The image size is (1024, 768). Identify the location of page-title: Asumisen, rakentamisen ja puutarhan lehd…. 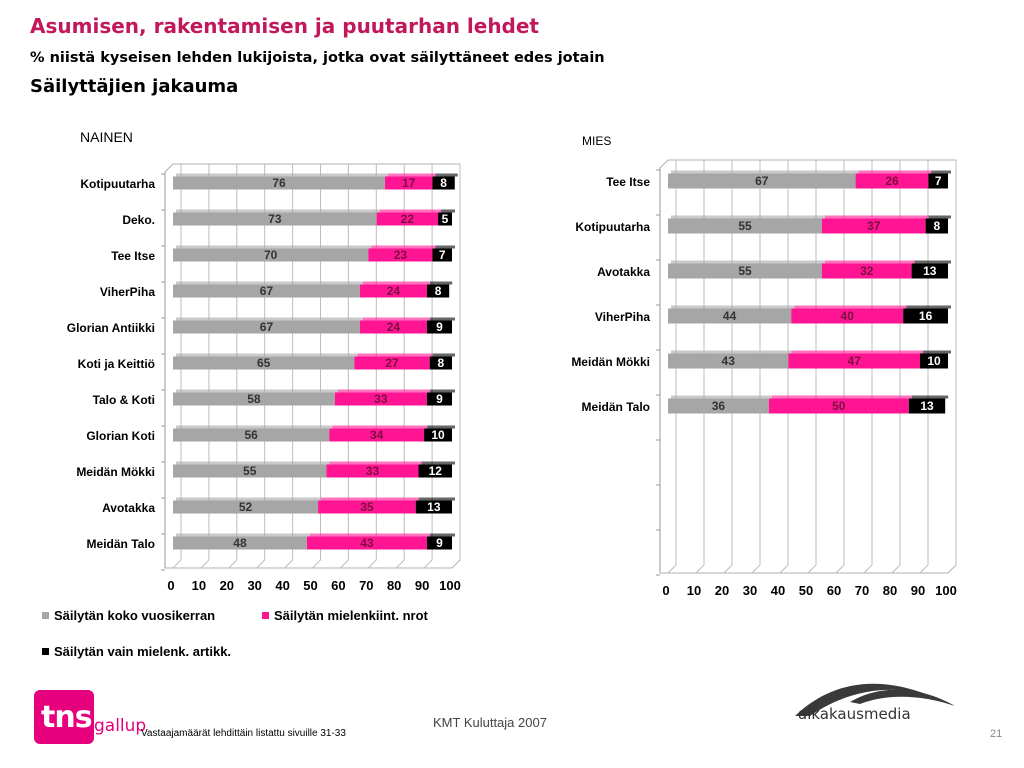
(284, 26).